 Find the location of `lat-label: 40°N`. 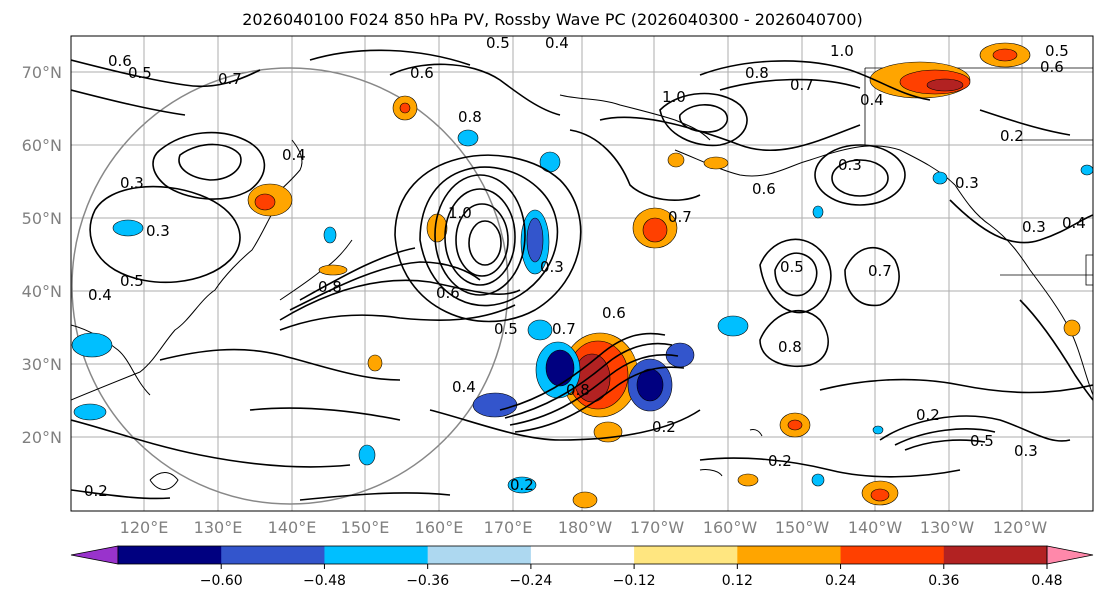

lat-label: 40°N is located at coordinates (42, 291).